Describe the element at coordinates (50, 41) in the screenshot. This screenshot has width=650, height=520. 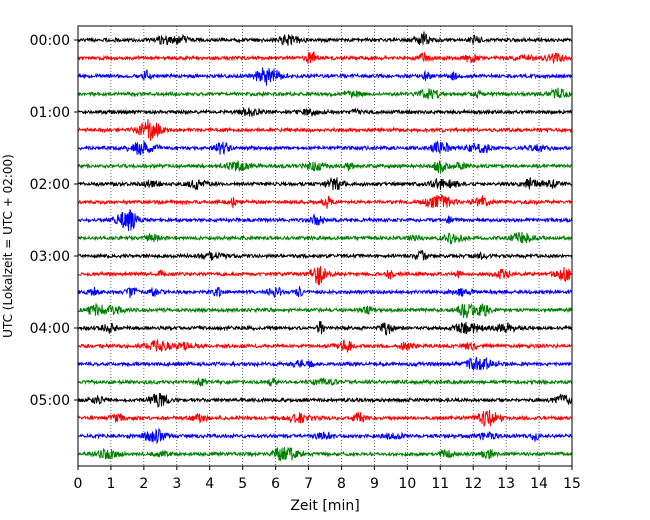
I see `y-tick-label-00:00: 00:00` at that location.